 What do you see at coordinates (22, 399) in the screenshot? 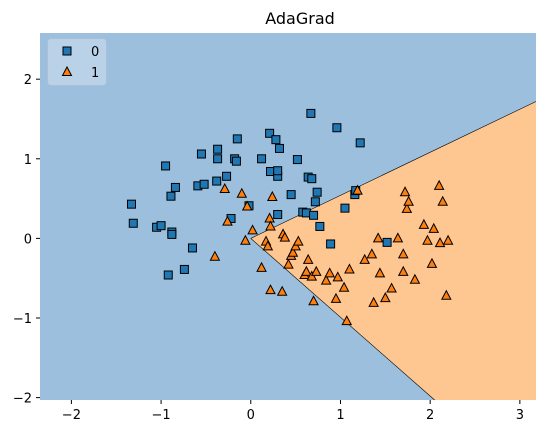
I see `y-tick-label: −2` at bounding box center [22, 399].